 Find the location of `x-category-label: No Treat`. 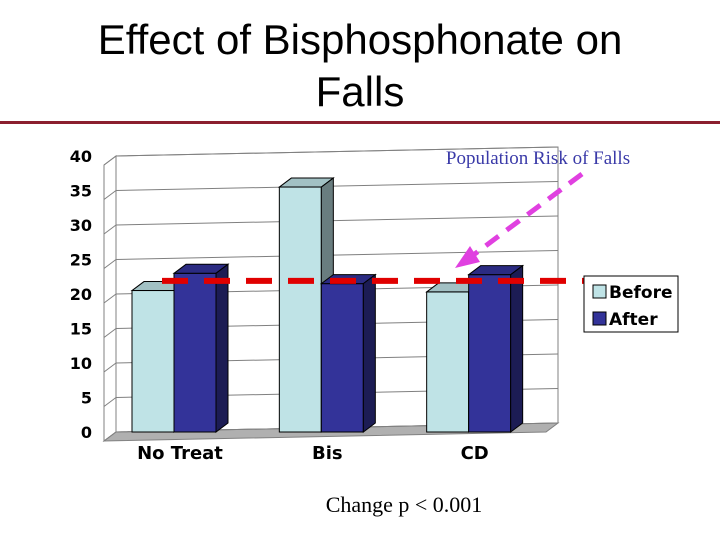

x-category-label: No Treat is located at coordinates (180, 453).